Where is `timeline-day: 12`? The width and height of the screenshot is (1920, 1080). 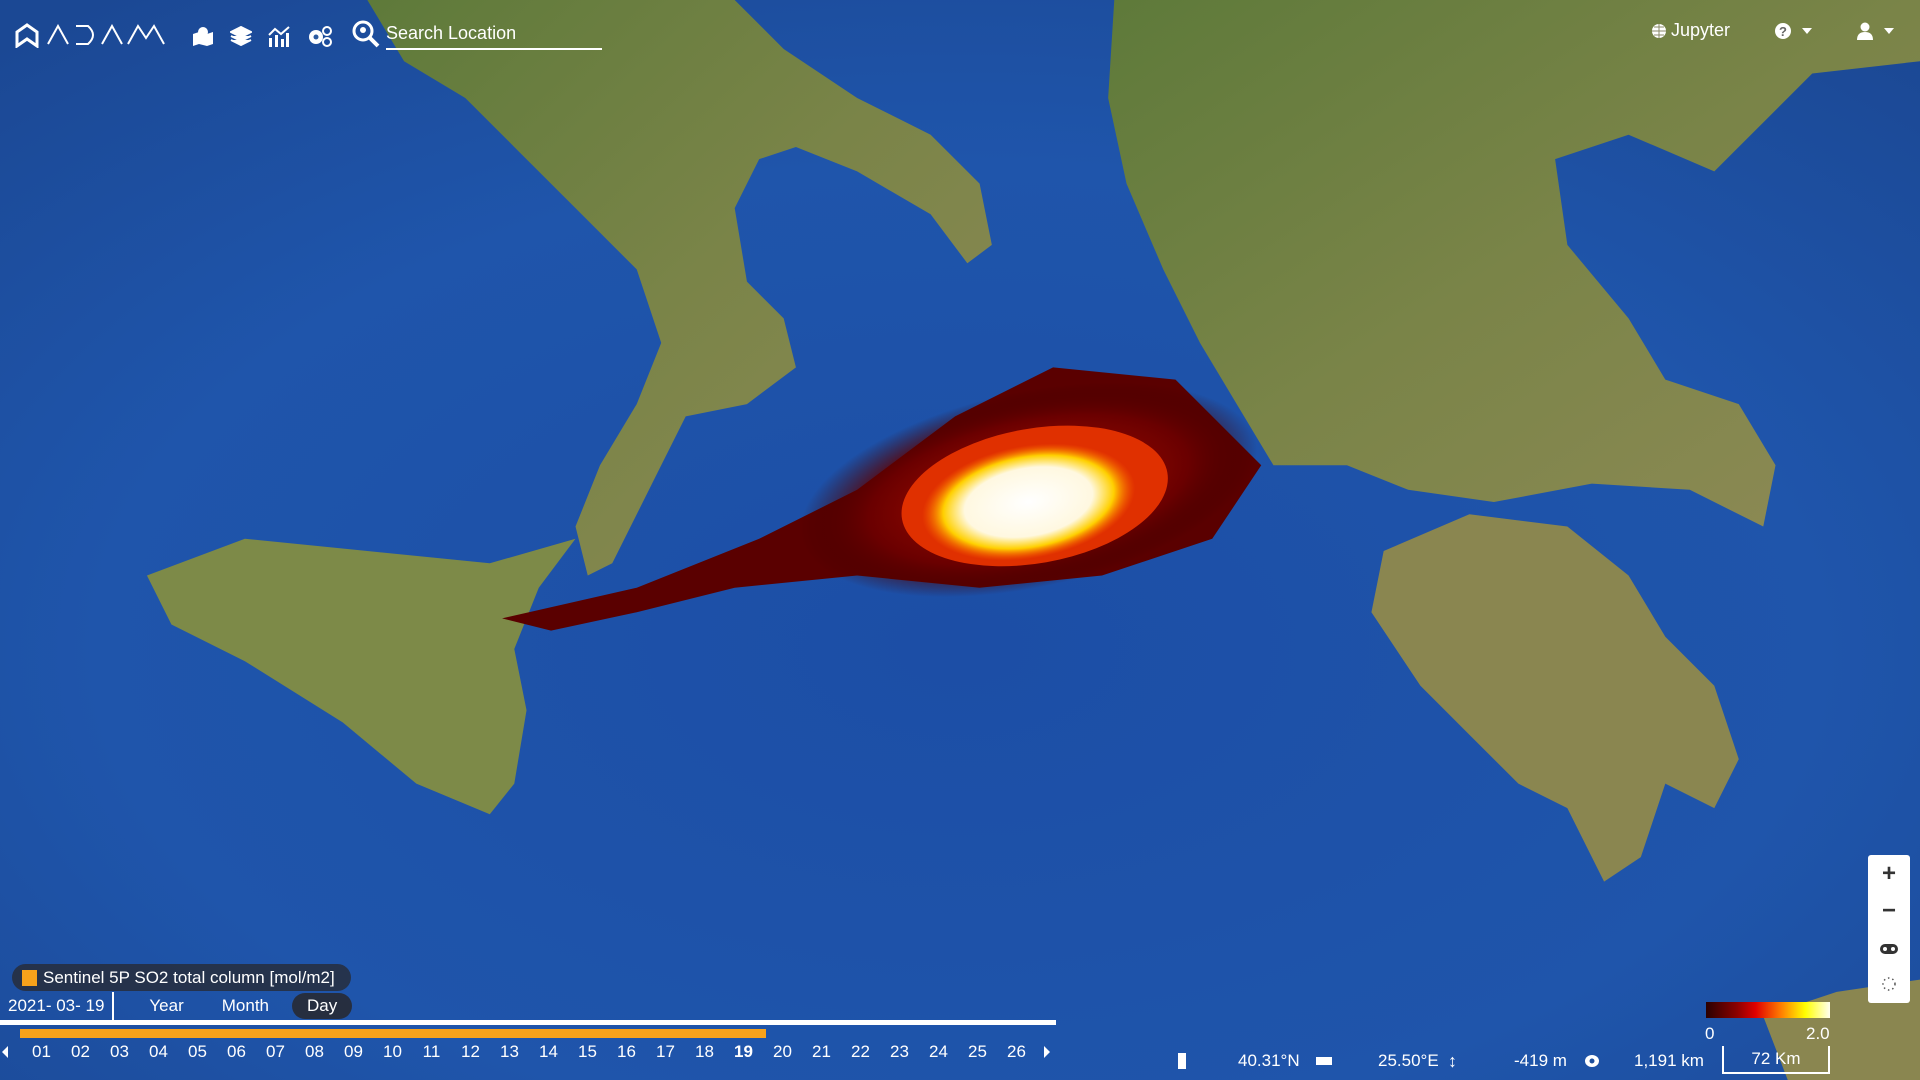 timeline-day: 12 is located at coordinates (470, 1051).